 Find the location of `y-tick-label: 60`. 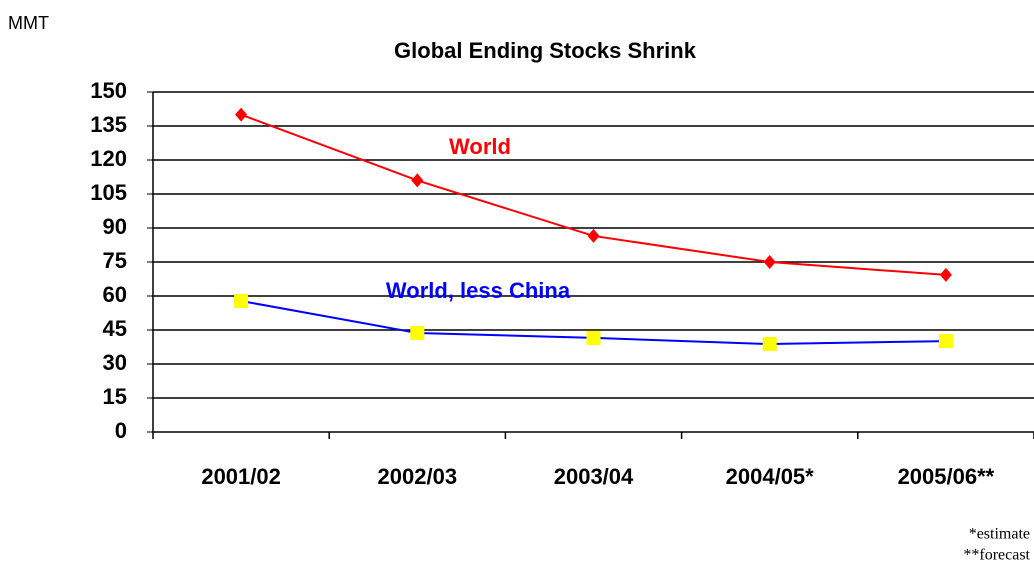

y-tick-label: 60 is located at coordinates (115, 294).